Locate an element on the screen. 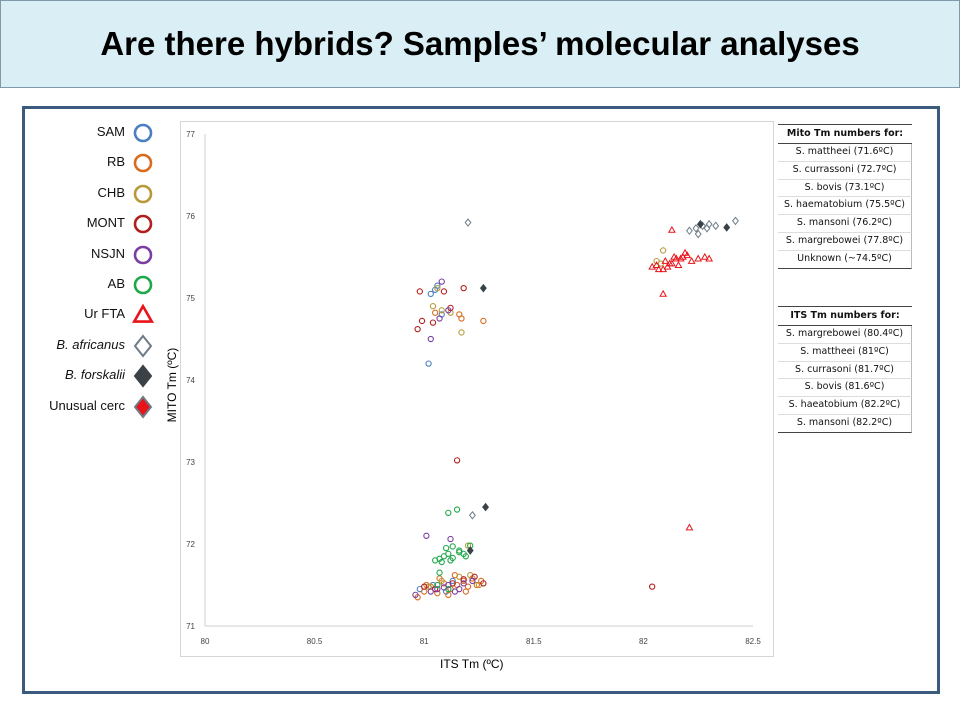 The image size is (960, 720). y-axis-label: MITO Tm (ºC) is located at coordinates (172, 385).